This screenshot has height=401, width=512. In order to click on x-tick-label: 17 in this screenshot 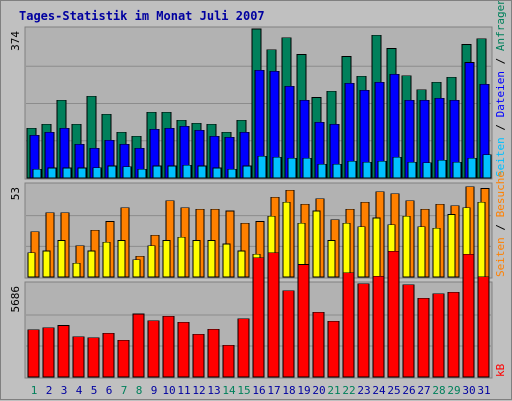, I will do `click(273, 390)`.